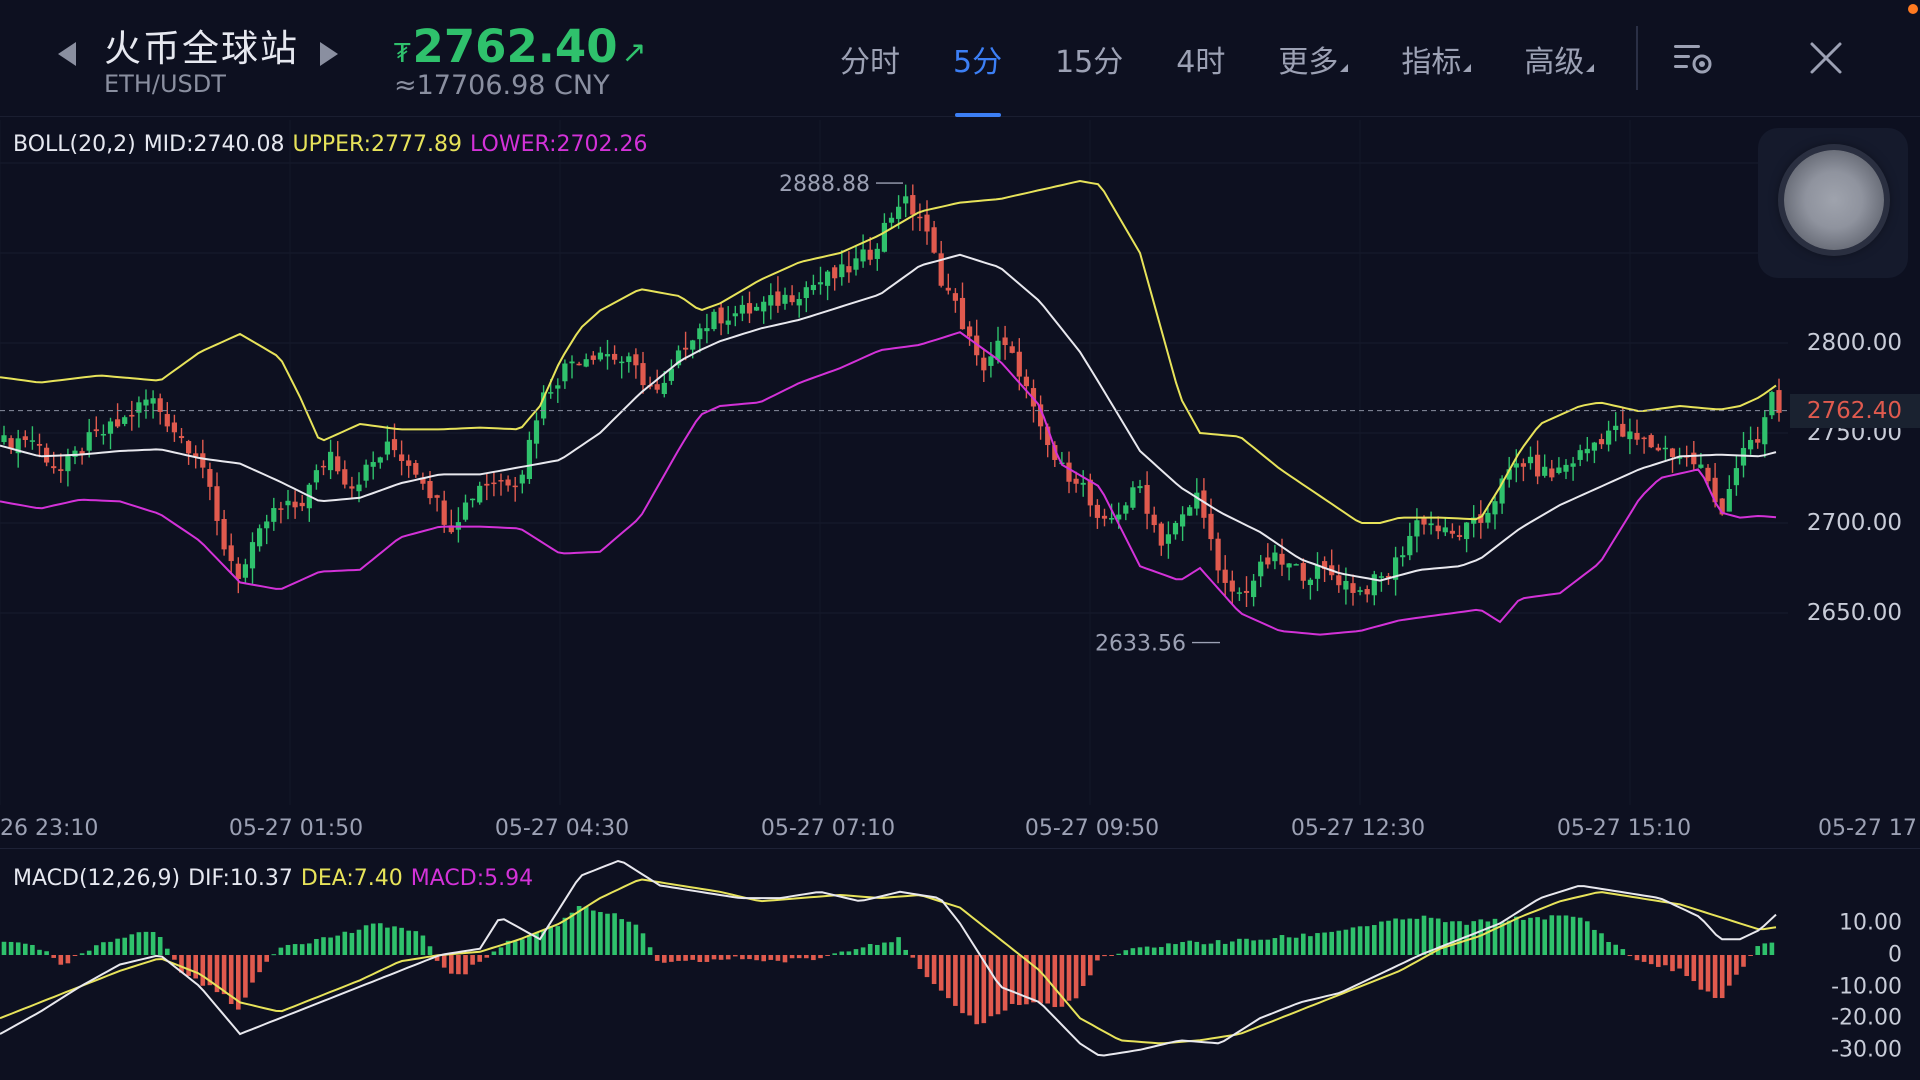  Describe the element at coordinates (1313, 58) in the screenshot. I see `tab-more: 更多` at that location.